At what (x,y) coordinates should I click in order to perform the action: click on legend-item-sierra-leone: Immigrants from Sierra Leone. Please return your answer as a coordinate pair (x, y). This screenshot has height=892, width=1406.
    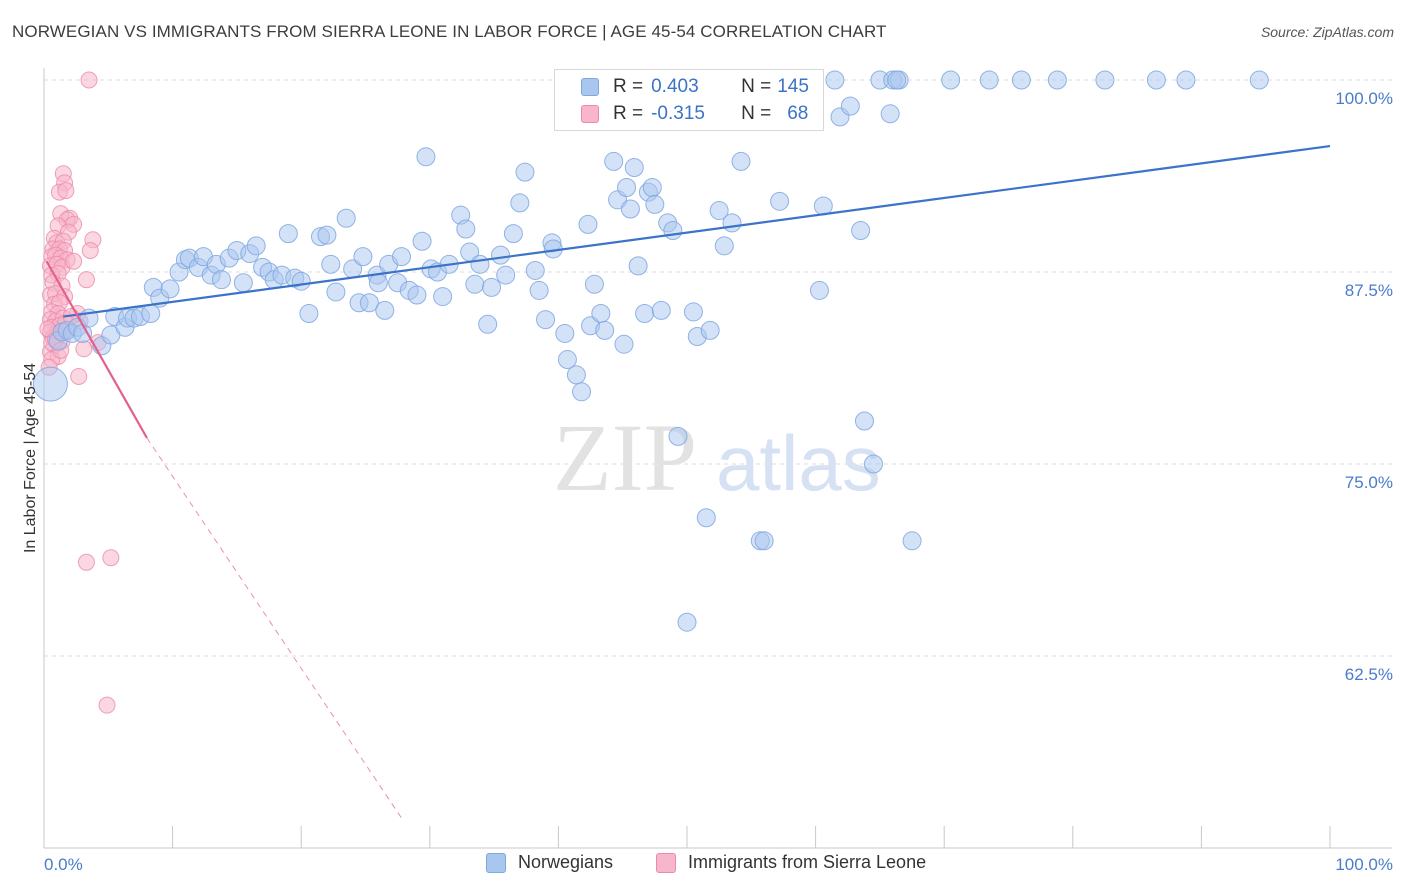
    Looking at the image, I should click on (791, 862).